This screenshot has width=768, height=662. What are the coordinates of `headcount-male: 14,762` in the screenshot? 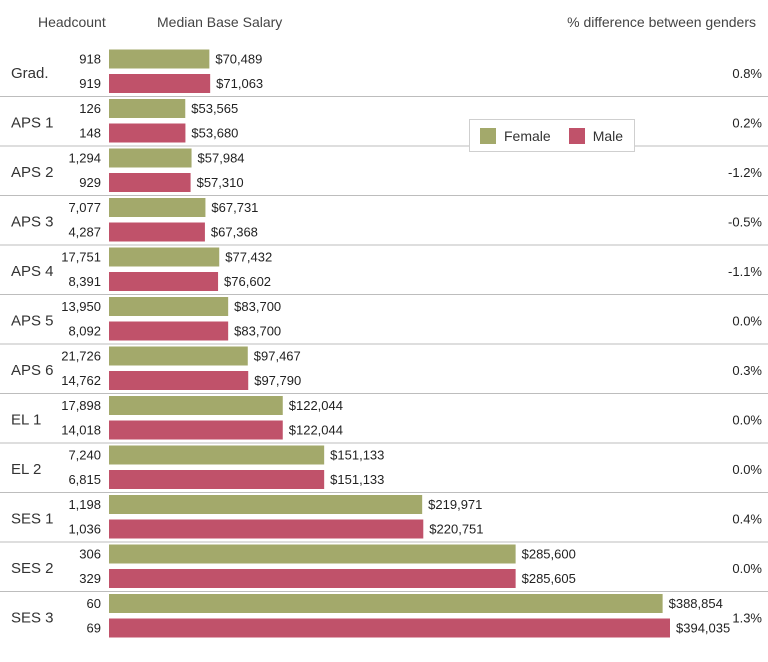 It's located at (81, 380).